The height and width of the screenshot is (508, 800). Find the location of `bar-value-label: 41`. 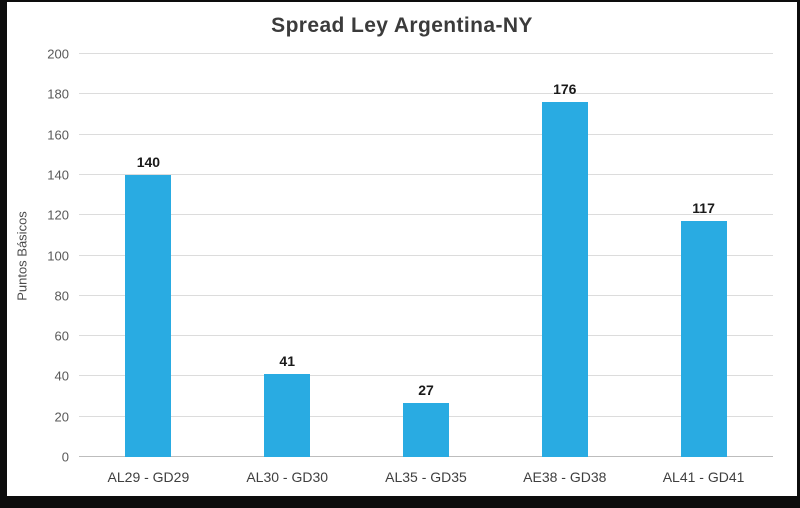

bar-value-label: 41 is located at coordinates (287, 361).